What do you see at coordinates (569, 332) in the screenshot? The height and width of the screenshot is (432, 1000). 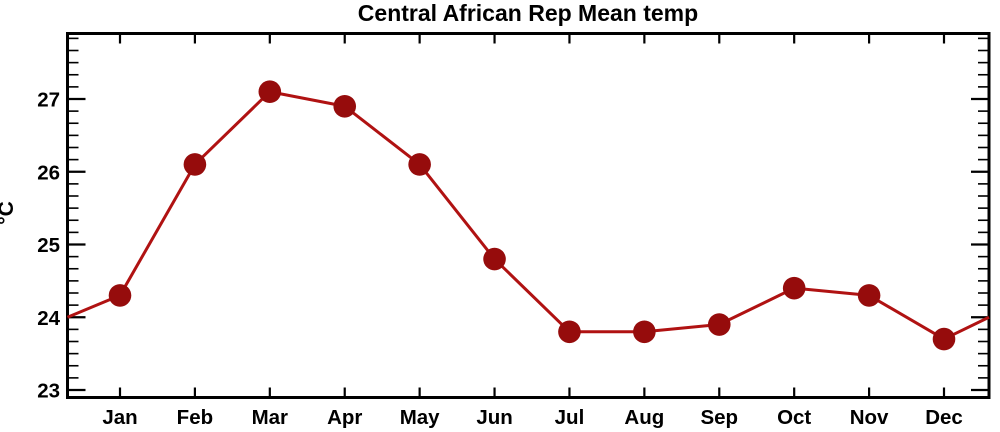 I see `data-point-jul` at bounding box center [569, 332].